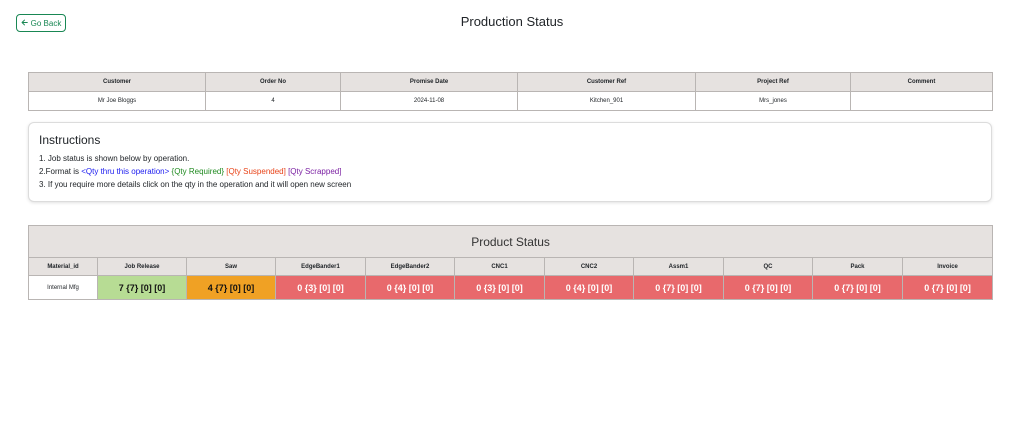  What do you see at coordinates (63, 266) in the screenshot?
I see `col-material-id: Material_id` at bounding box center [63, 266].